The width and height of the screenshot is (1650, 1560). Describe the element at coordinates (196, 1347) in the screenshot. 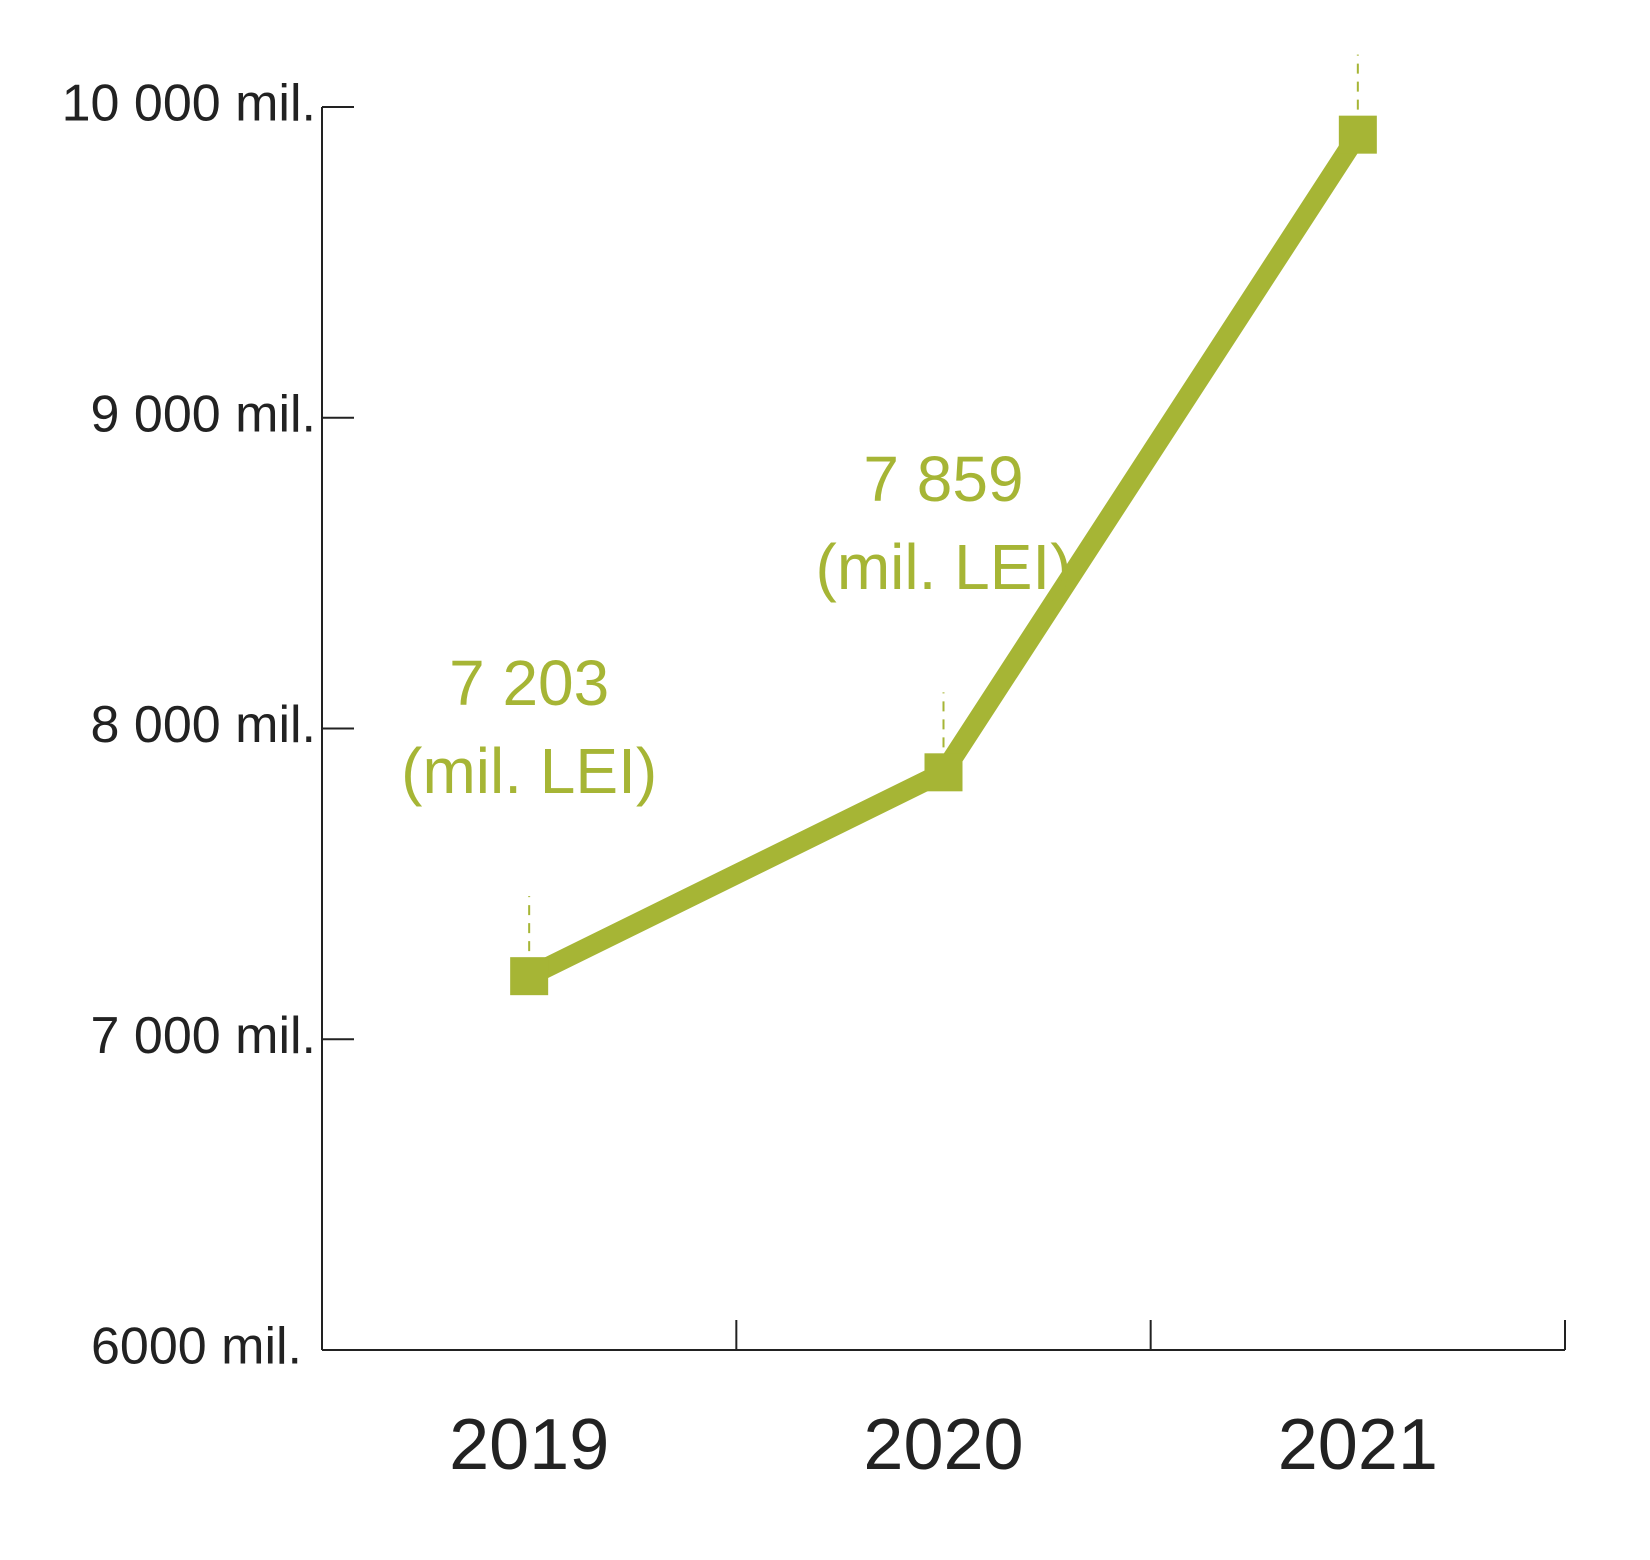

I see `y-tick-label: 6000 mil.` at that location.